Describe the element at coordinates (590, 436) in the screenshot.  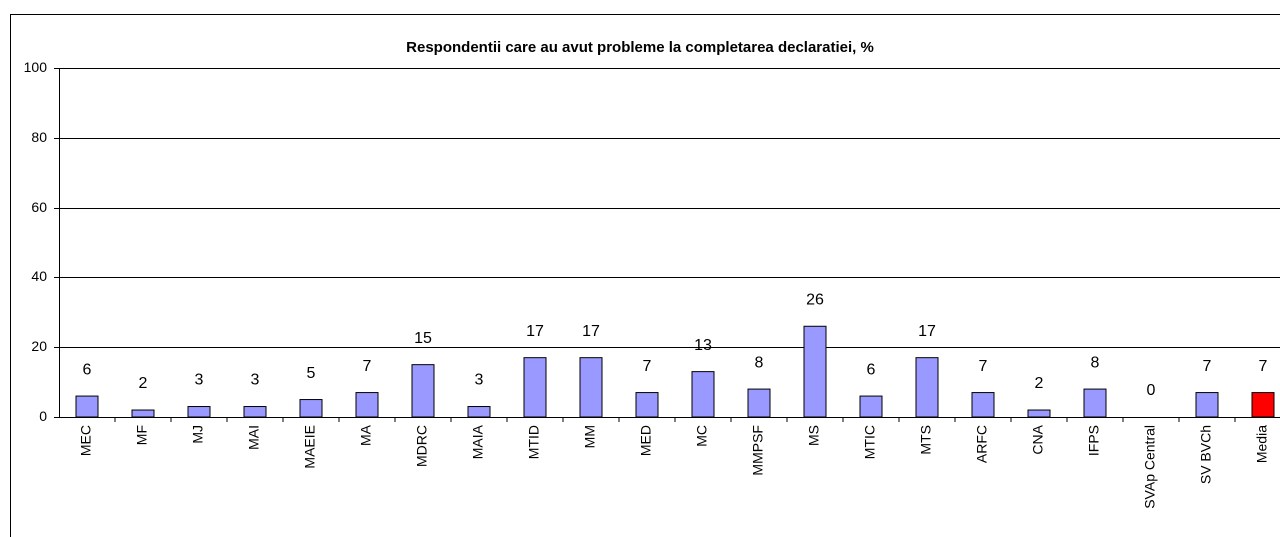
I see `x-tick-label: MM` at that location.